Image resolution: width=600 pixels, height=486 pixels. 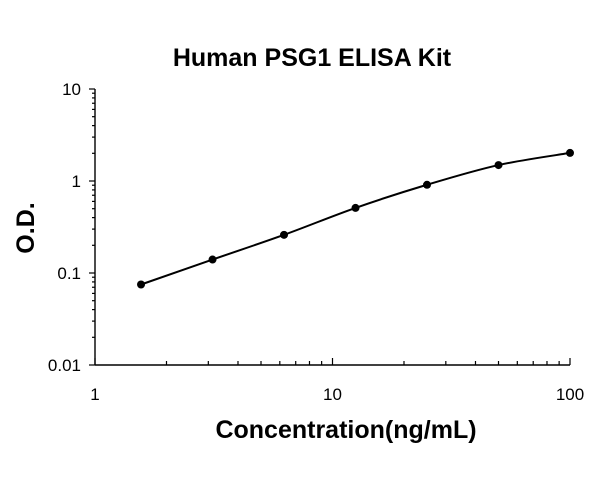 I want to click on x-tick-label: 1, so click(x=94, y=394).